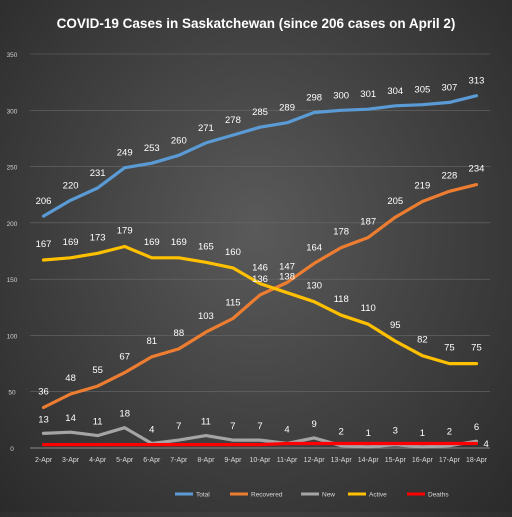 This screenshot has height=517, width=512. Describe the element at coordinates (206, 316) in the screenshot. I see `data-label-recovered: 103` at that location.